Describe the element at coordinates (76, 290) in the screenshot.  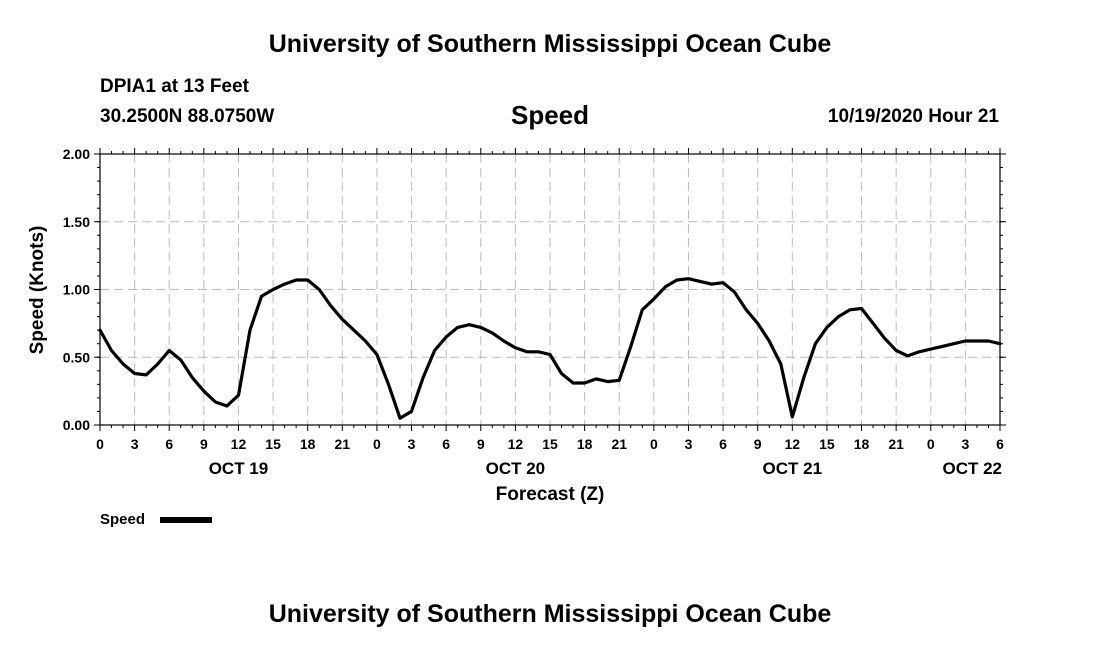
I see `y-tick-label: 1.00` at that location.